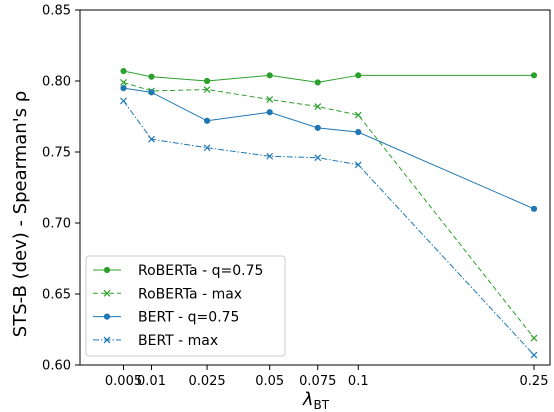  I want to click on legend-box, so click(185, 306).